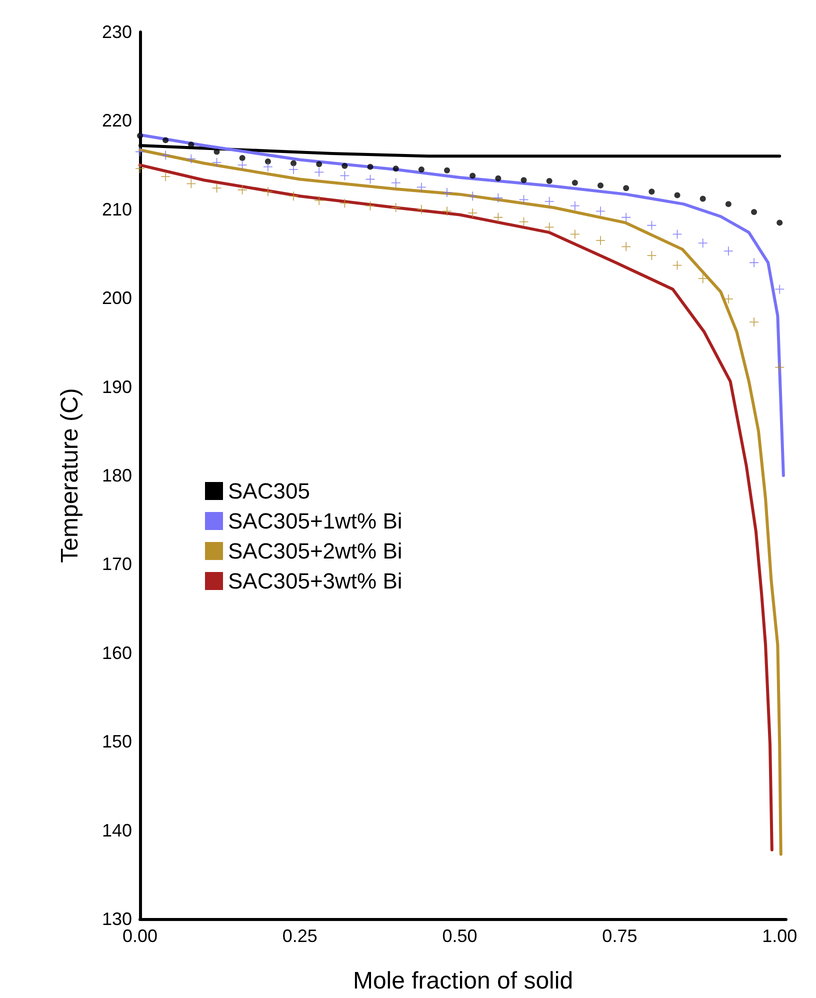 Image resolution: width=816 pixels, height=998 pixels. I want to click on legend-label: SAC305+2wt% Bi, so click(315, 551).